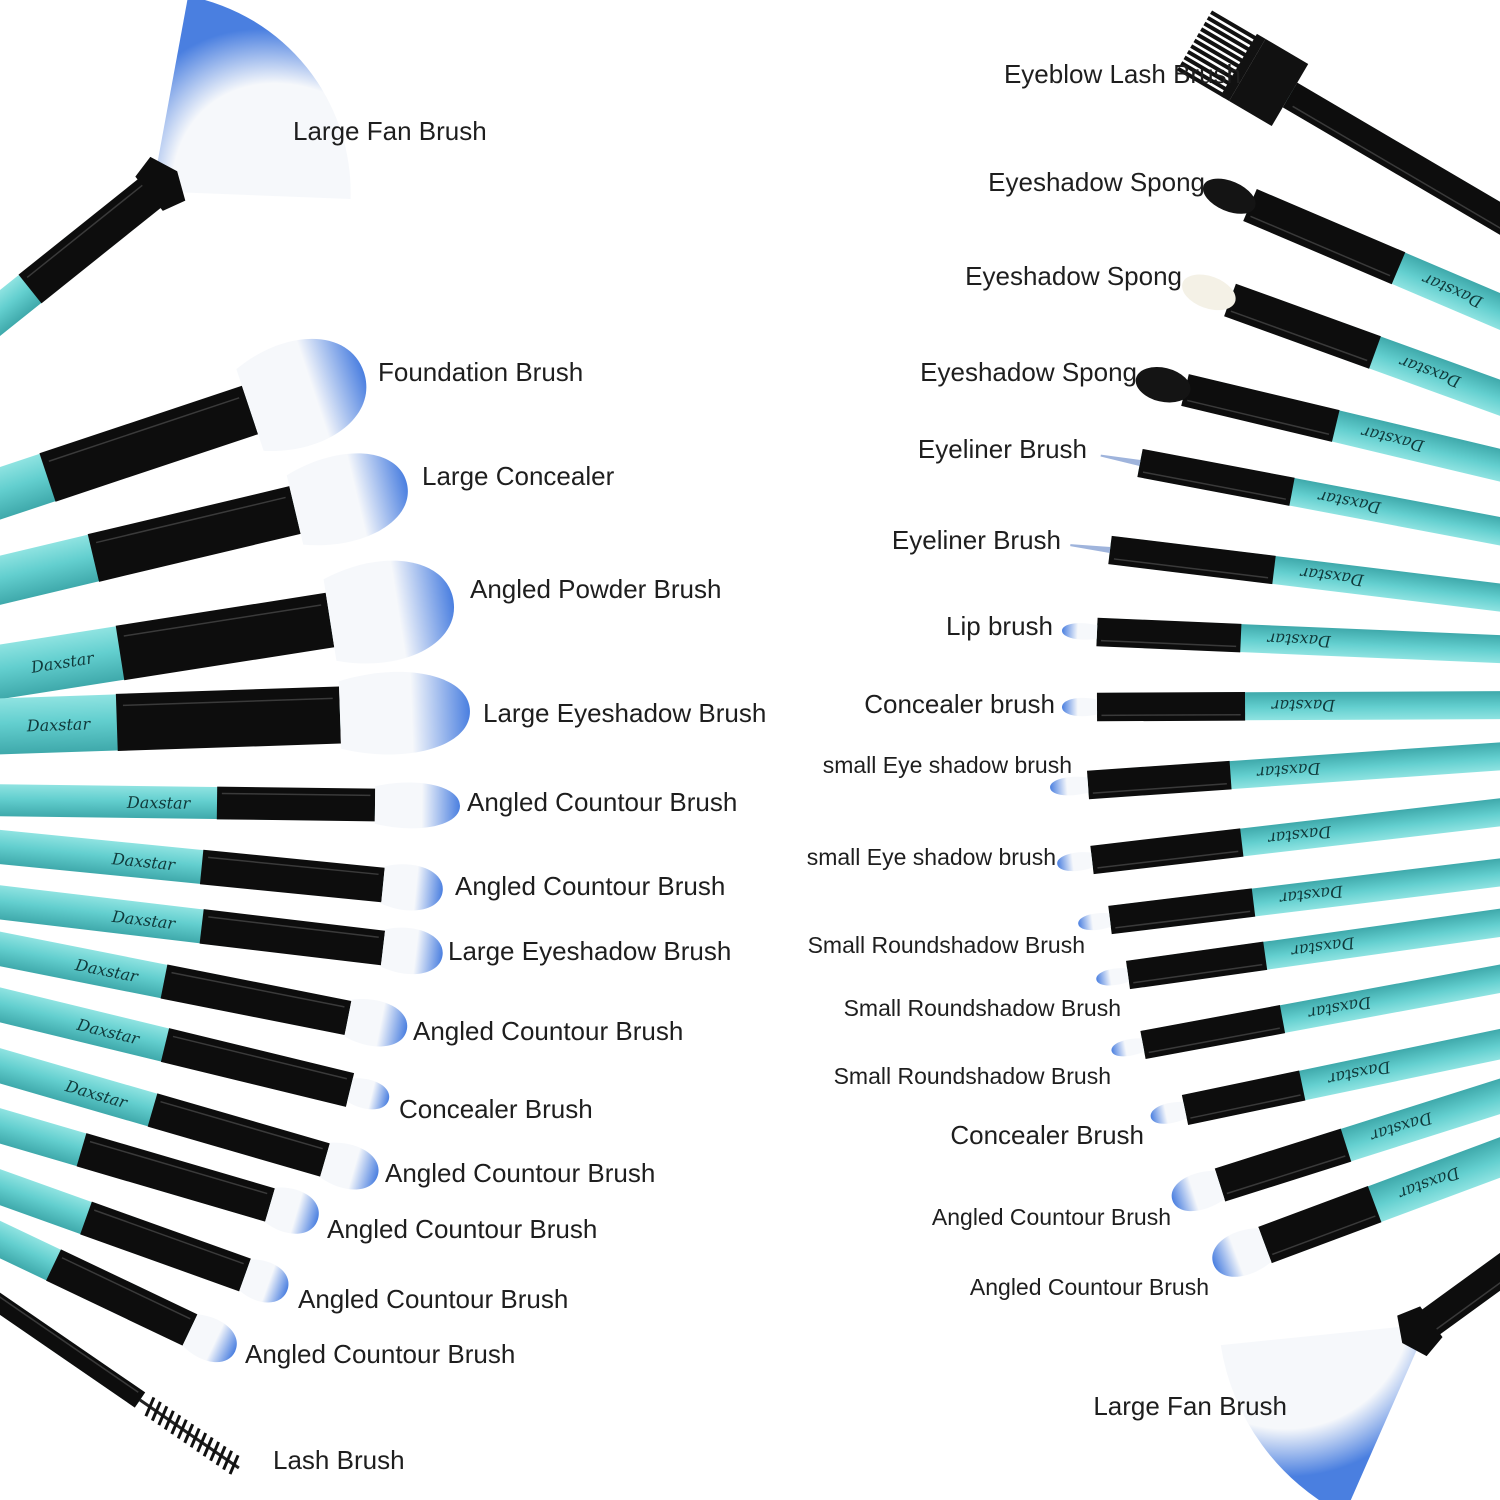 This screenshot has width=1500, height=1500. What do you see at coordinates (1051, 1217) in the screenshot?
I see `label-angled-countour-brush-r1: Angled Countour Brush` at bounding box center [1051, 1217].